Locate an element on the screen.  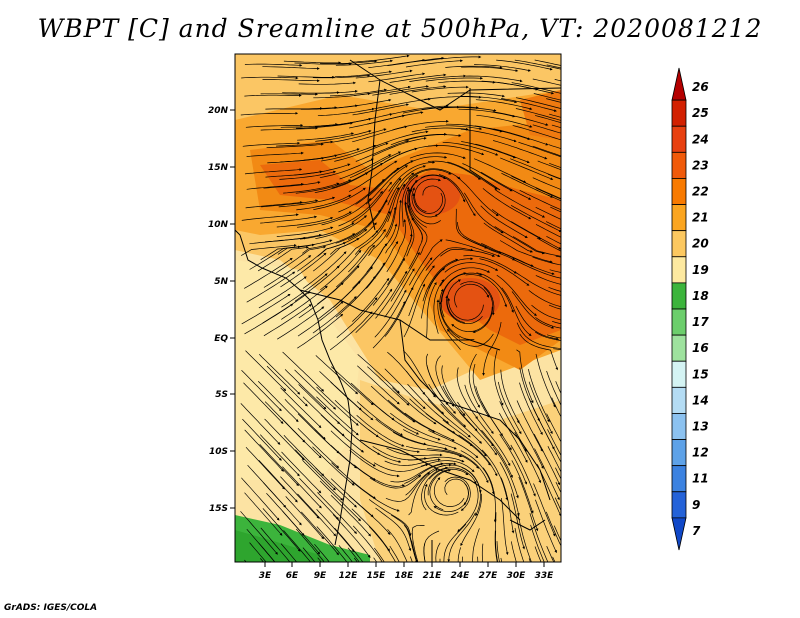
colorbar-label: 9 is located at coordinates (696, 505).